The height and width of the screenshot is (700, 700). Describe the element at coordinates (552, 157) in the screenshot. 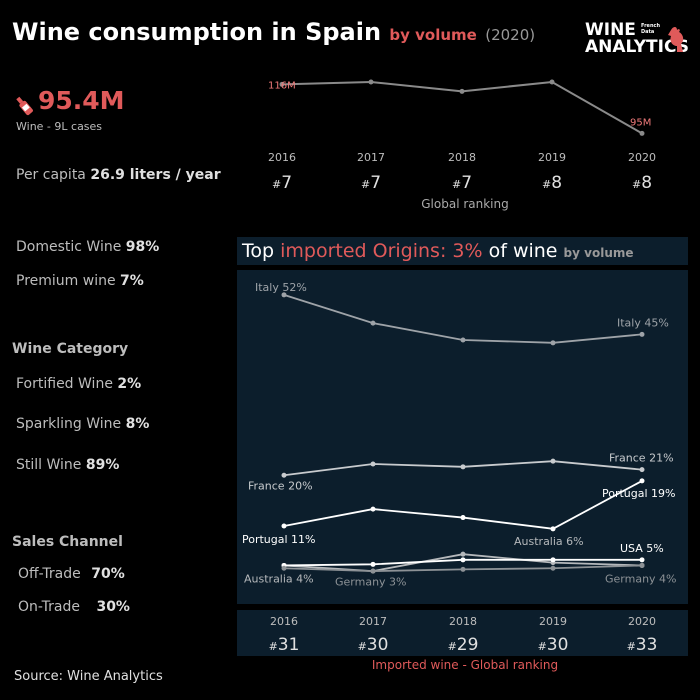

I see `volume-year-label: 2019` at that location.